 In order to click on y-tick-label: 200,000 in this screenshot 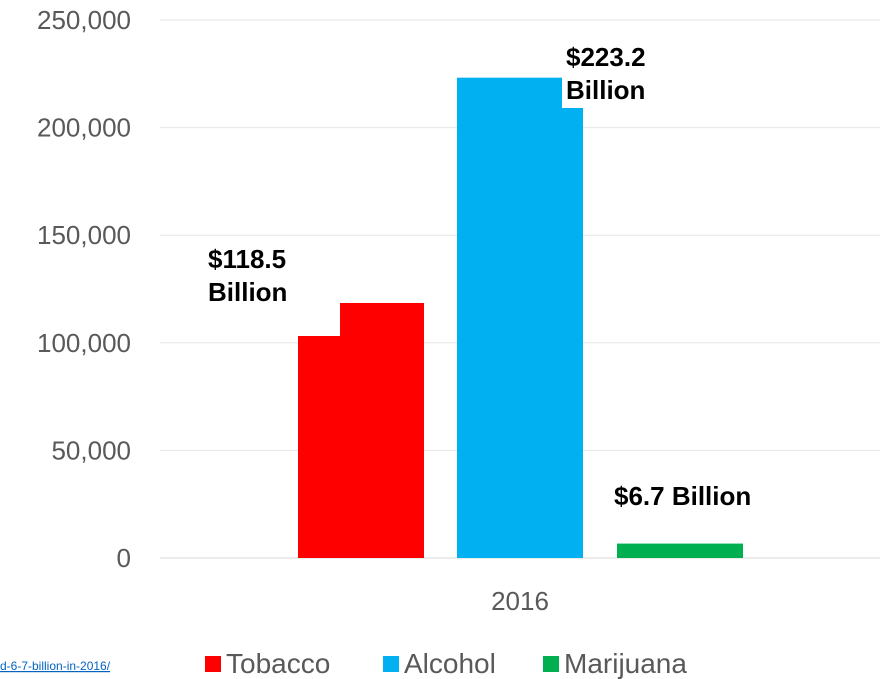, I will do `click(84, 128)`.